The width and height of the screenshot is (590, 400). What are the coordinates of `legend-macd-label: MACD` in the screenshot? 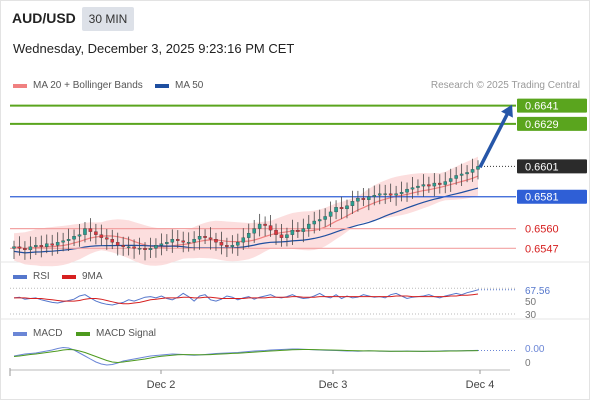 It's located at (48, 333).